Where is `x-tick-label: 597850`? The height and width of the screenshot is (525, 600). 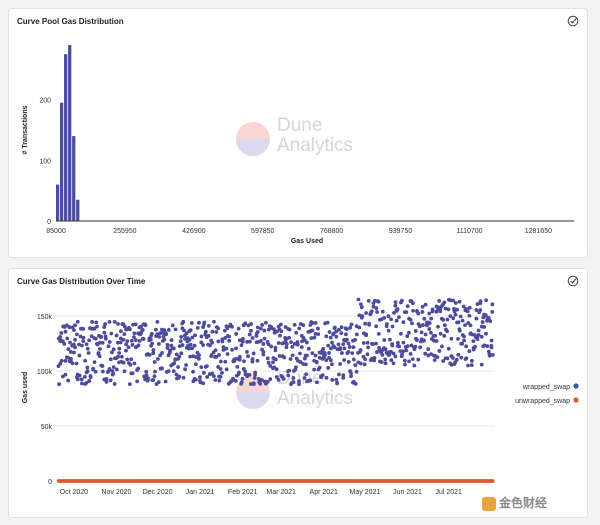 x-tick-label: 597850 is located at coordinates (262, 231).